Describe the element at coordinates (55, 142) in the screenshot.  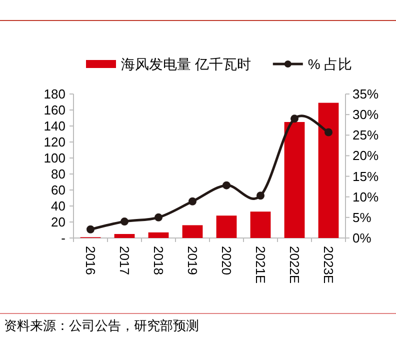
I see `y-tick-label: 120` at that location.